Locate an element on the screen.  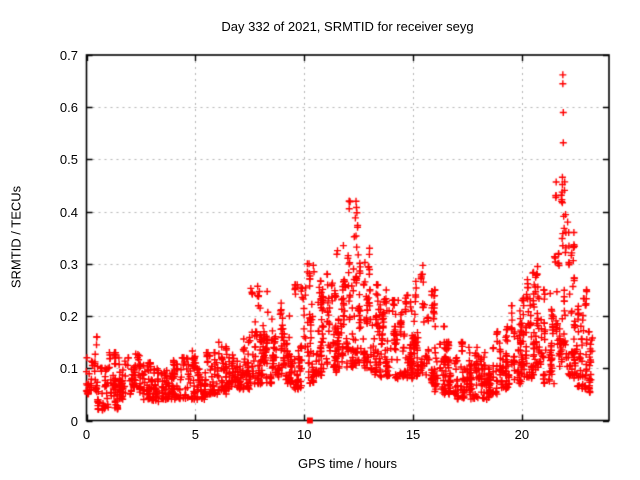
x-tick-label: 5 is located at coordinates (195, 434).